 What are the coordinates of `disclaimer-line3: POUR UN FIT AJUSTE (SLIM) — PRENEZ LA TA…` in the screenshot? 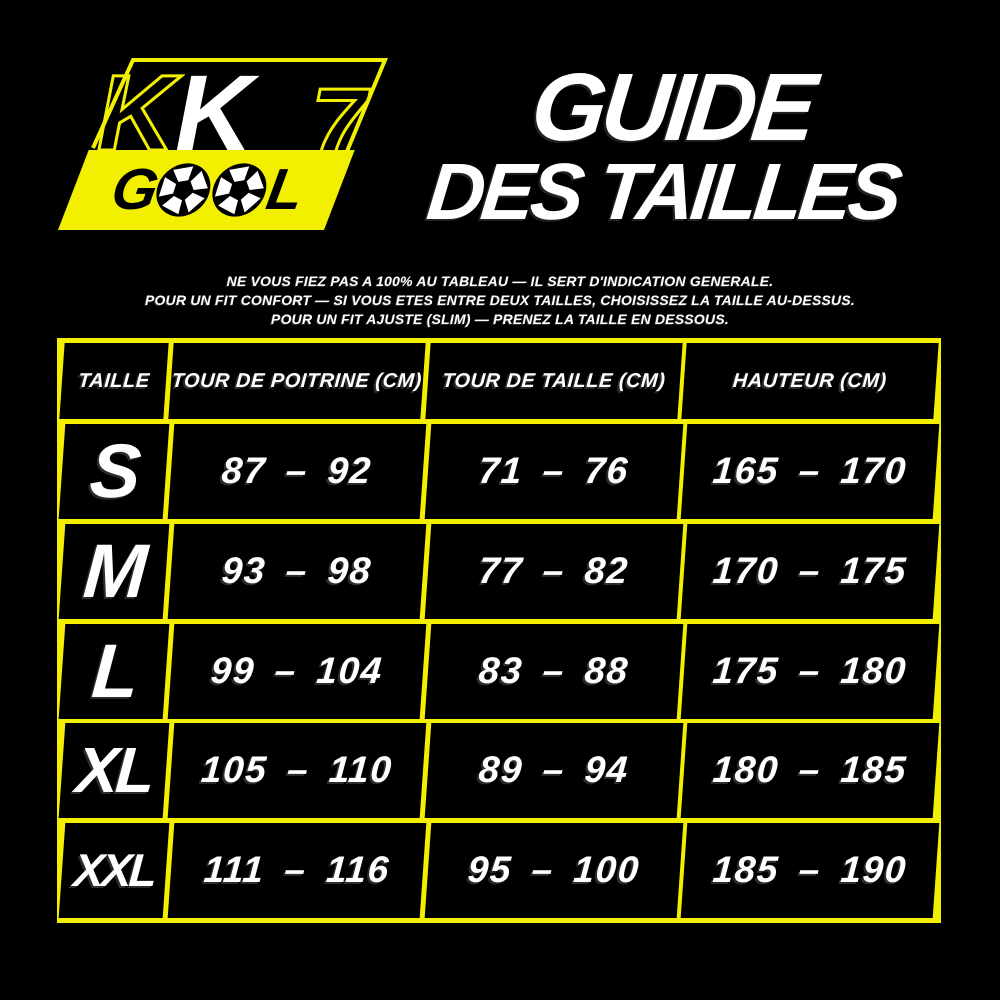 It's located at (500, 319).